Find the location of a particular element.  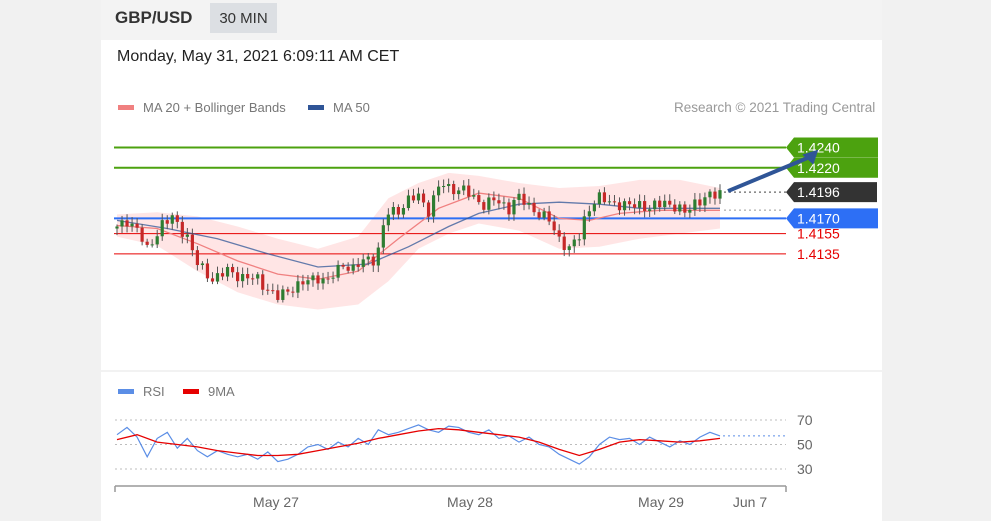

symbol-title: GBP/USD is located at coordinates (154, 17).